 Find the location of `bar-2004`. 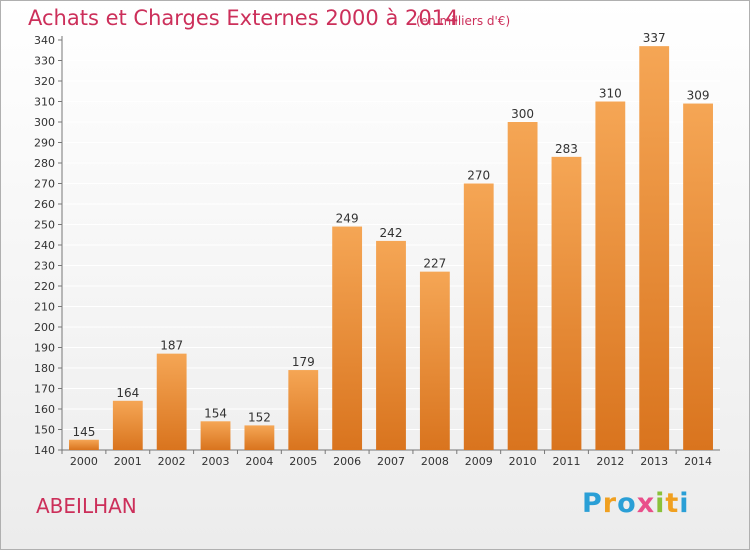

bar-2004 is located at coordinates (259, 437).